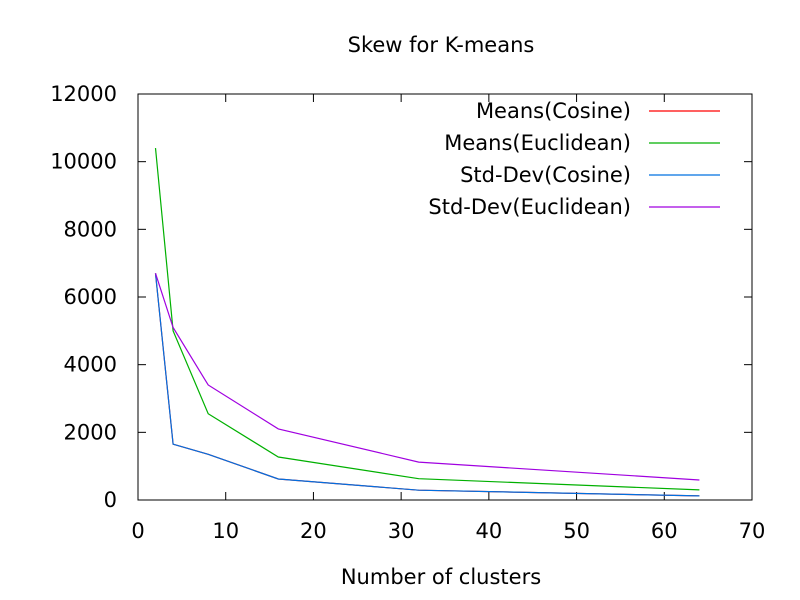  Describe the element at coordinates (529, 207) in the screenshot. I see `legend-label-3: Std-Dev(Euclidean)` at that location.